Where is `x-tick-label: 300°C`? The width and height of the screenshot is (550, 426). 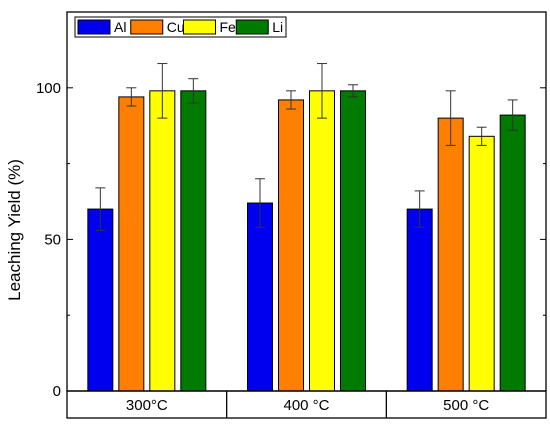
x-tick-label: 300°C is located at coordinates (147, 405).